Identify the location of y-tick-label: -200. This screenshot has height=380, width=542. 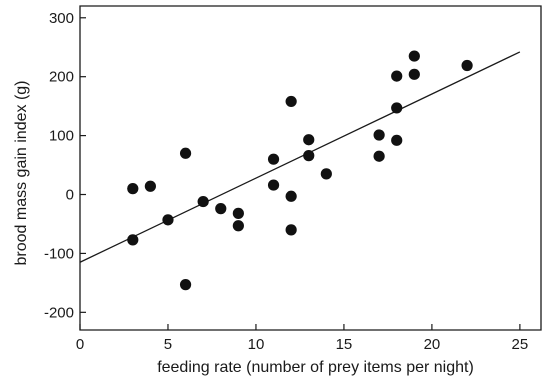
(59, 312).